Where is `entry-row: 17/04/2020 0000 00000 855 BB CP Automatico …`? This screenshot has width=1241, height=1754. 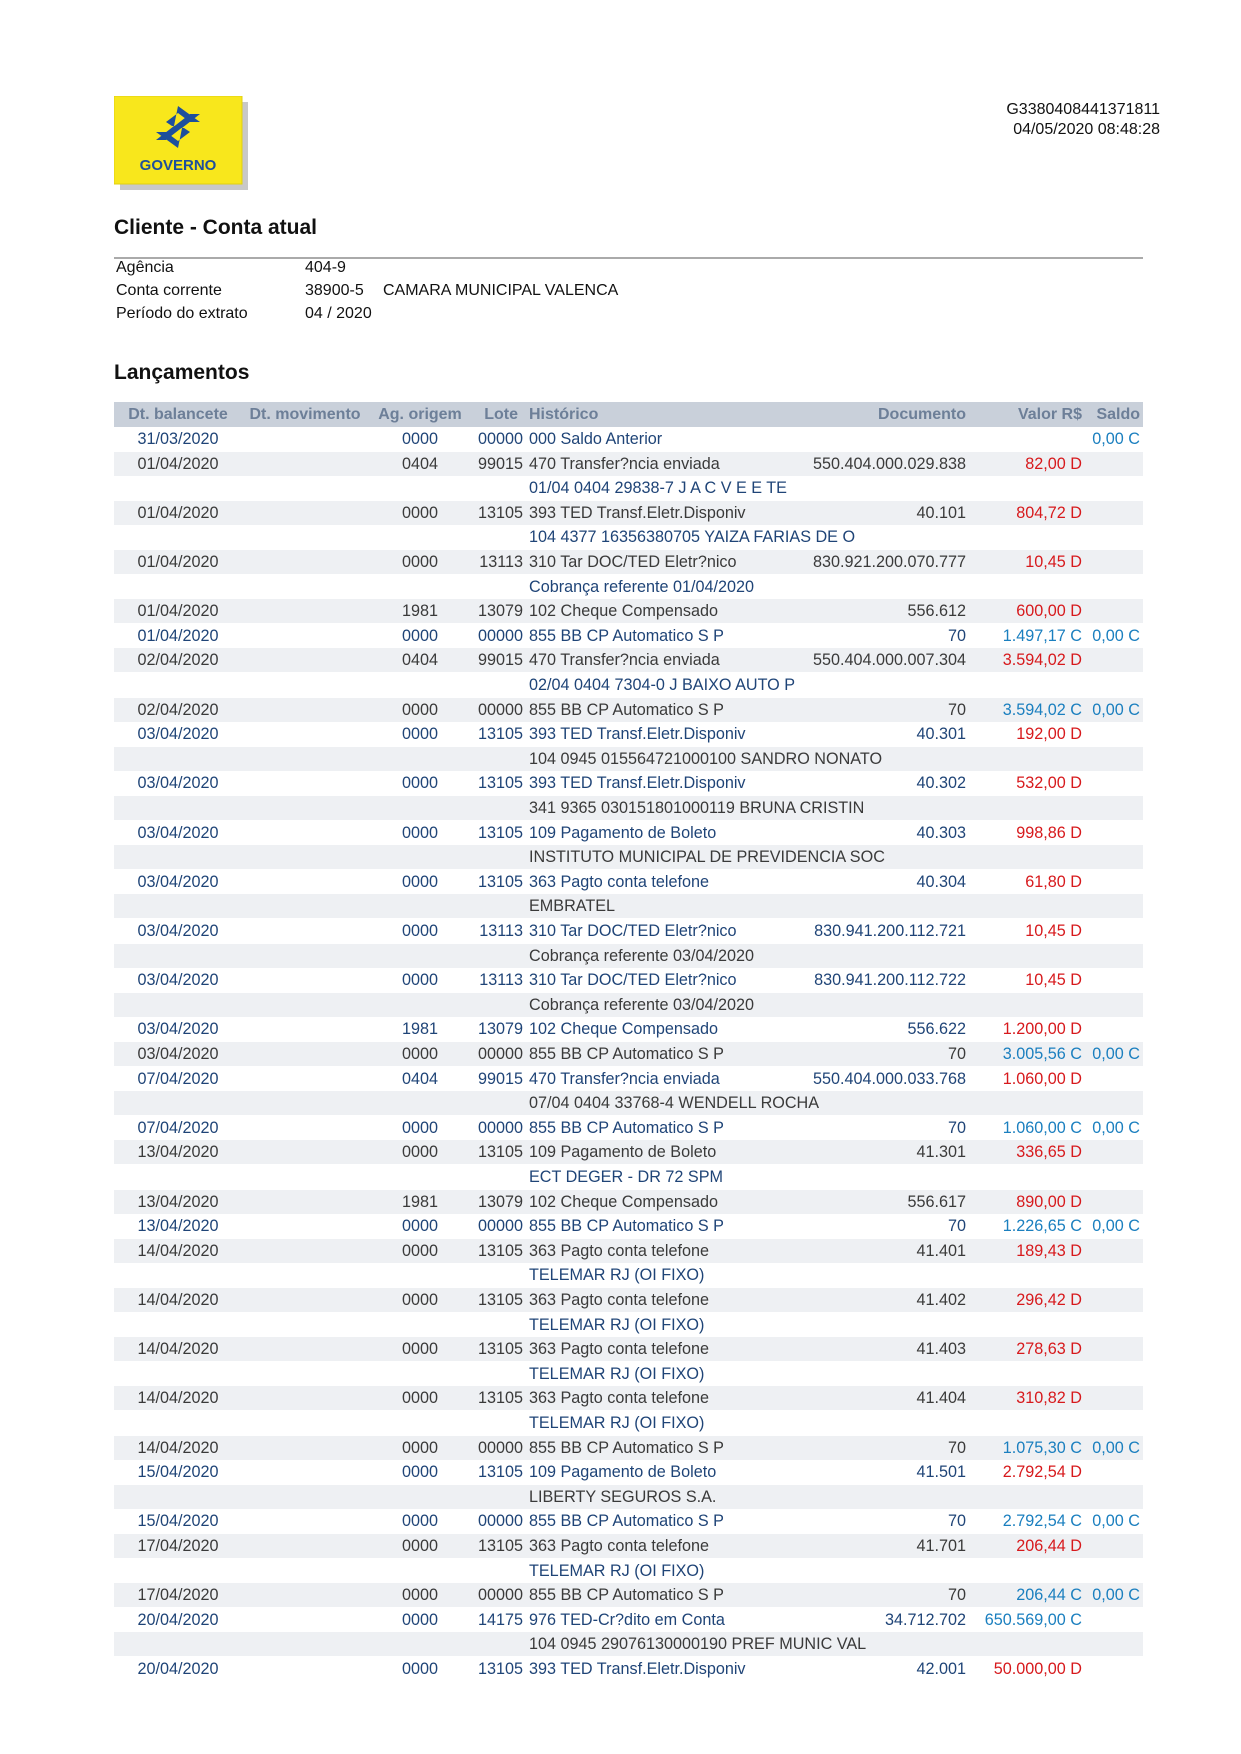
entry-row: 17/04/2020 0000 00000 855 BB CP Automatico … is located at coordinates (628, 1596).